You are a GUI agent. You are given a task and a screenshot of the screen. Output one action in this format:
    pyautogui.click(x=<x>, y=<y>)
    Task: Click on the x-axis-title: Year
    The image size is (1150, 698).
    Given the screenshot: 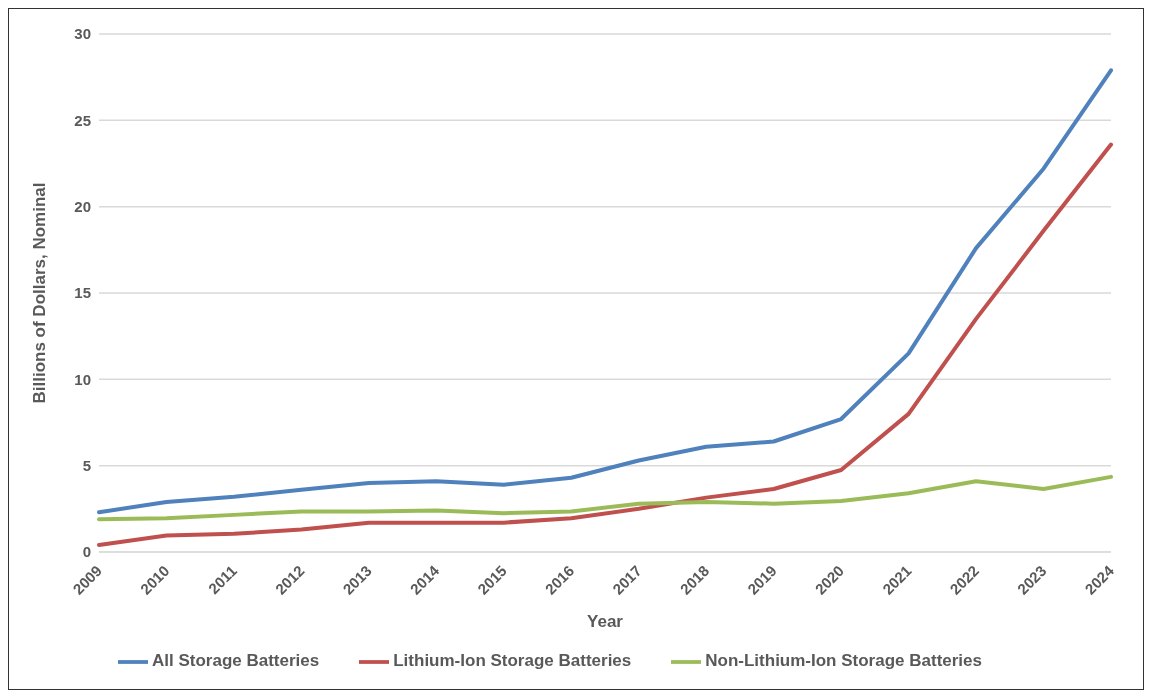 What is the action you would take?
    pyautogui.click(x=605, y=621)
    